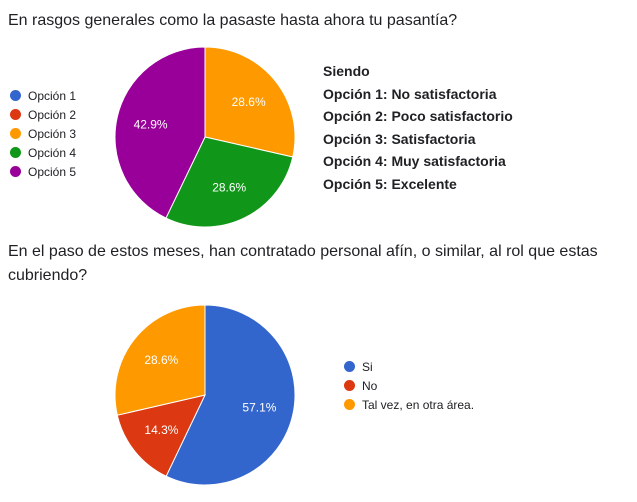 This screenshot has width=637, height=502. Describe the element at coordinates (151, 125) in the screenshot. I see `slice-label-opcion-5: 42.9%` at that location.